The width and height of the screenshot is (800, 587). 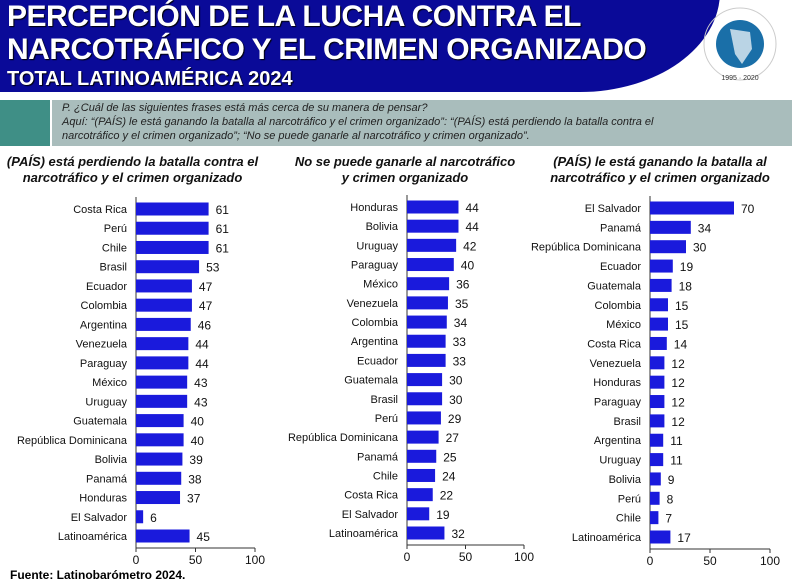 What do you see at coordinates (739, 78) in the screenshot?
I see `svg-text: 1995 · 2020` at bounding box center [739, 78].